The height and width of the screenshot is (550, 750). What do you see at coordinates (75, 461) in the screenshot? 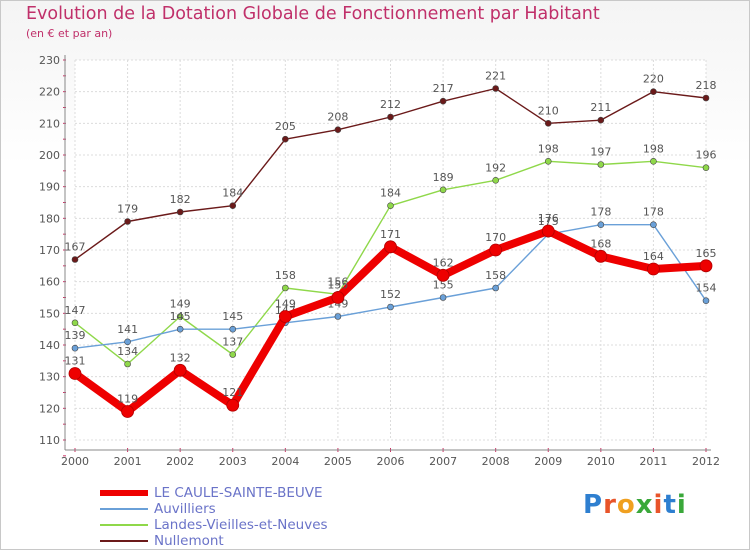
I see `x-tick-label: 2000` at bounding box center [75, 461].